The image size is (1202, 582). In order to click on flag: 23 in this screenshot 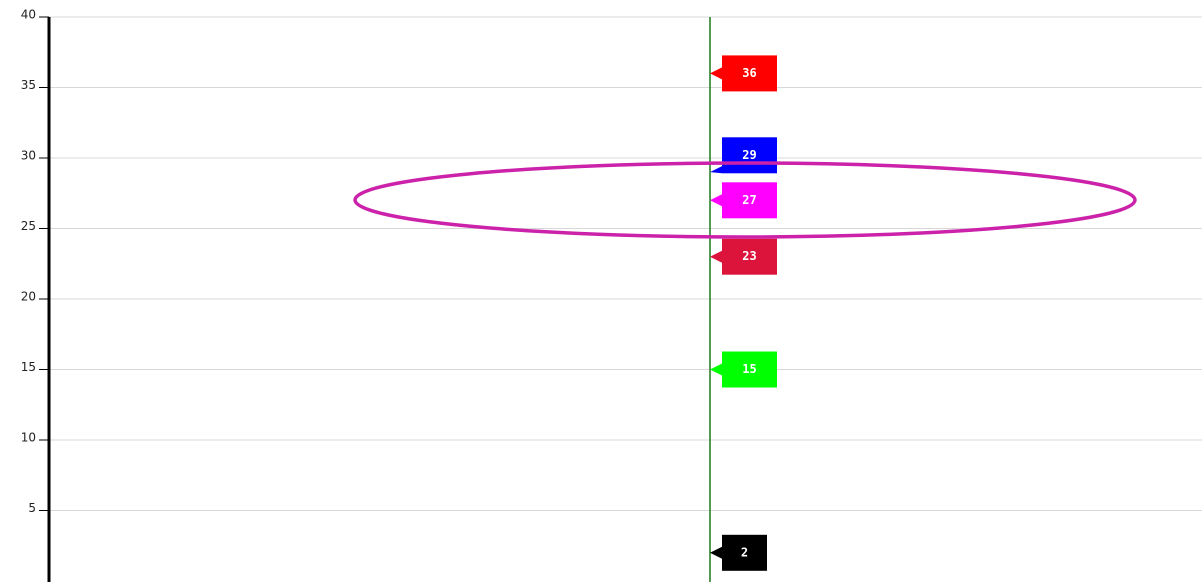, I will do `click(743, 256)`.